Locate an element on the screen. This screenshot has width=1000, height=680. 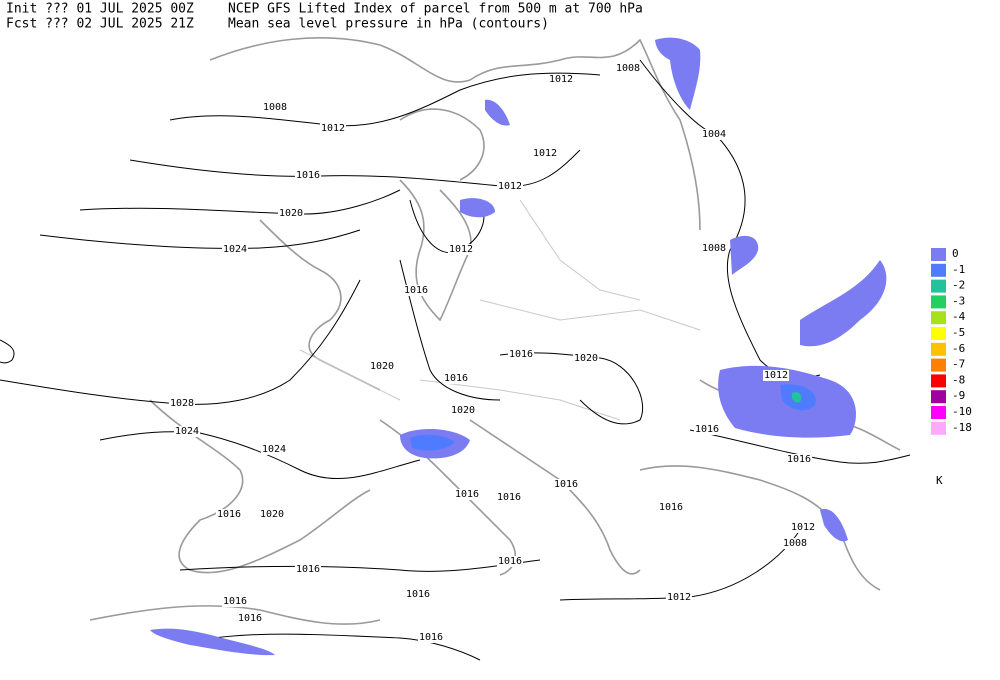
legend-label: -8 is located at coordinates (958, 379).